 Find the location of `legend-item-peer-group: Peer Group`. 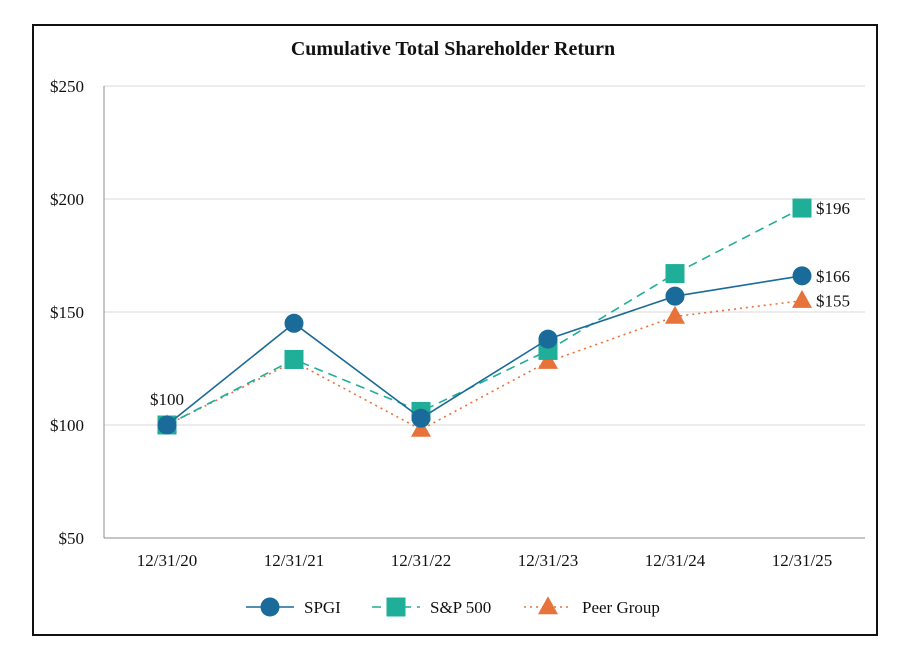

legend-item-peer-group: Peer Group is located at coordinates (592, 606).